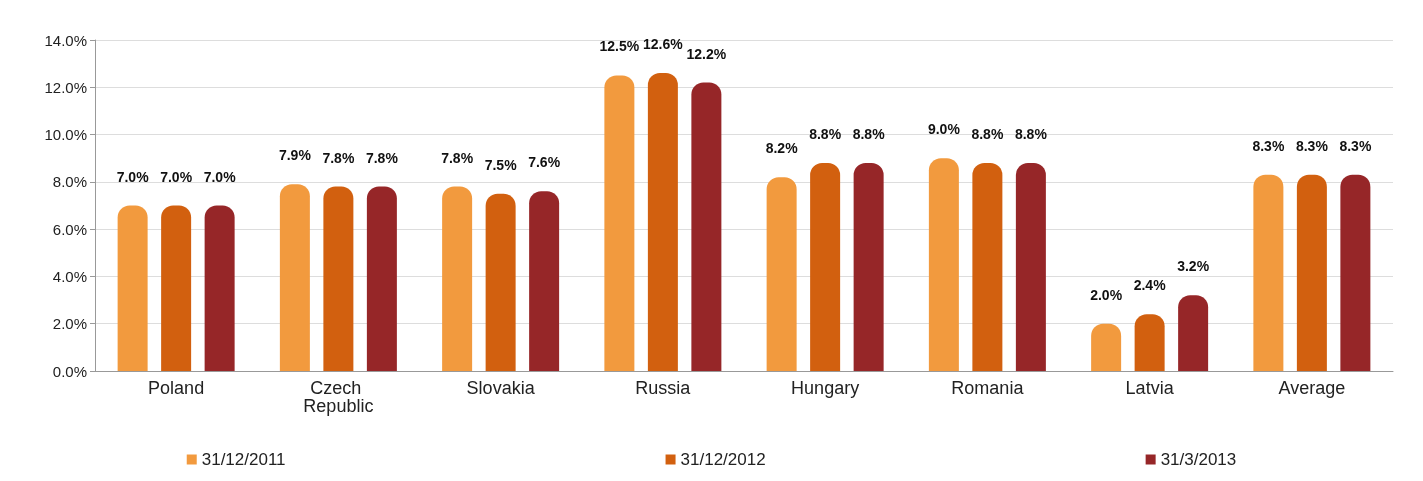 The height and width of the screenshot is (481, 1423). I want to click on legend-label: 31/12/2012, so click(723, 459).